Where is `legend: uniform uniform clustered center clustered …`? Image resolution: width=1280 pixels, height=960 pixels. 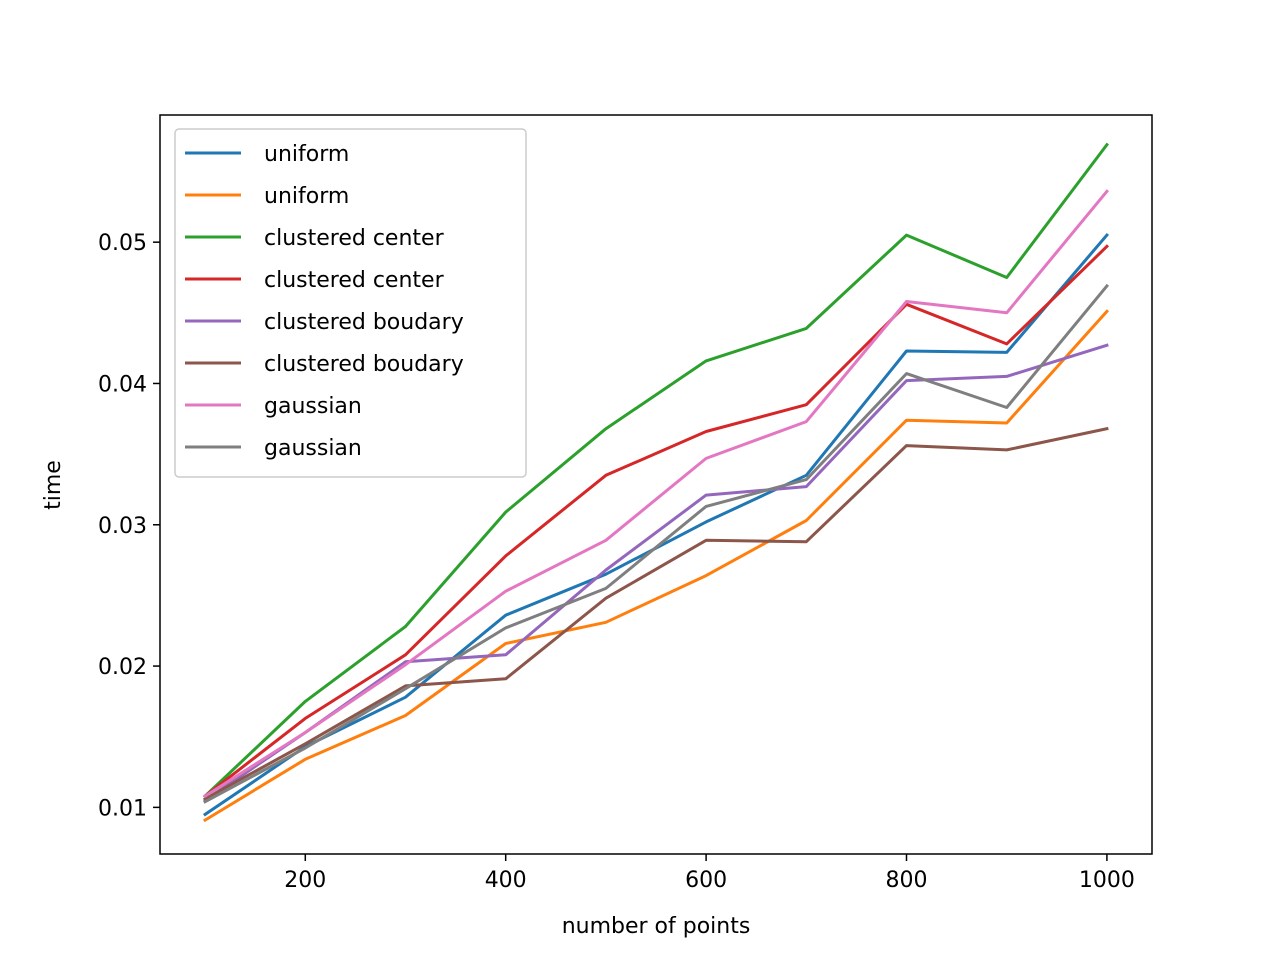 legend: uniform uniform clustered center clustered … is located at coordinates (350, 303).